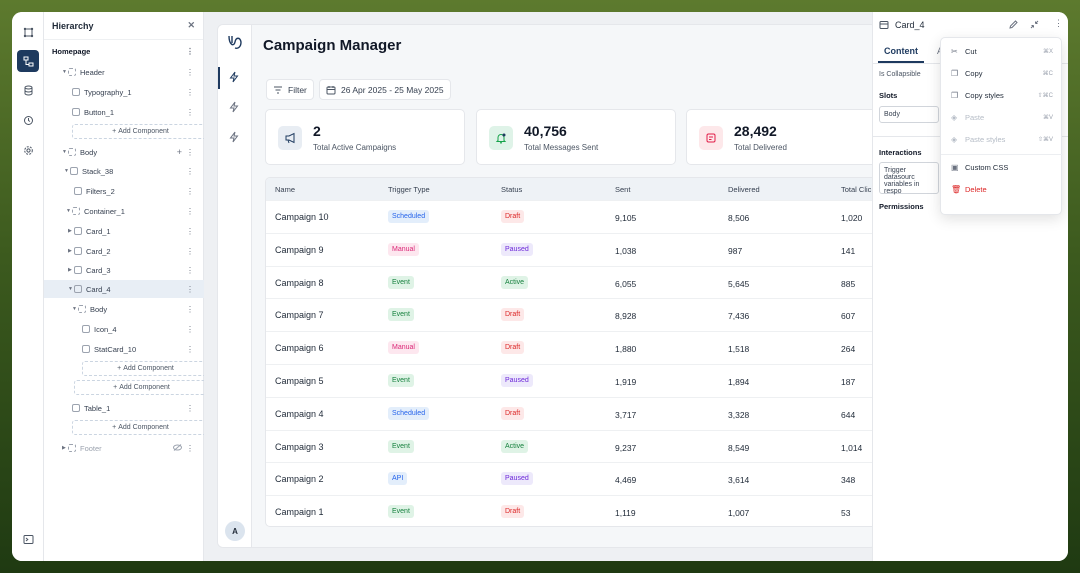 Image resolution: width=1080 pixels, height=573 pixels. What do you see at coordinates (385, 89) in the screenshot?
I see `date-range-picker: 26 Apr 2025 - 25 May 2025` at bounding box center [385, 89].